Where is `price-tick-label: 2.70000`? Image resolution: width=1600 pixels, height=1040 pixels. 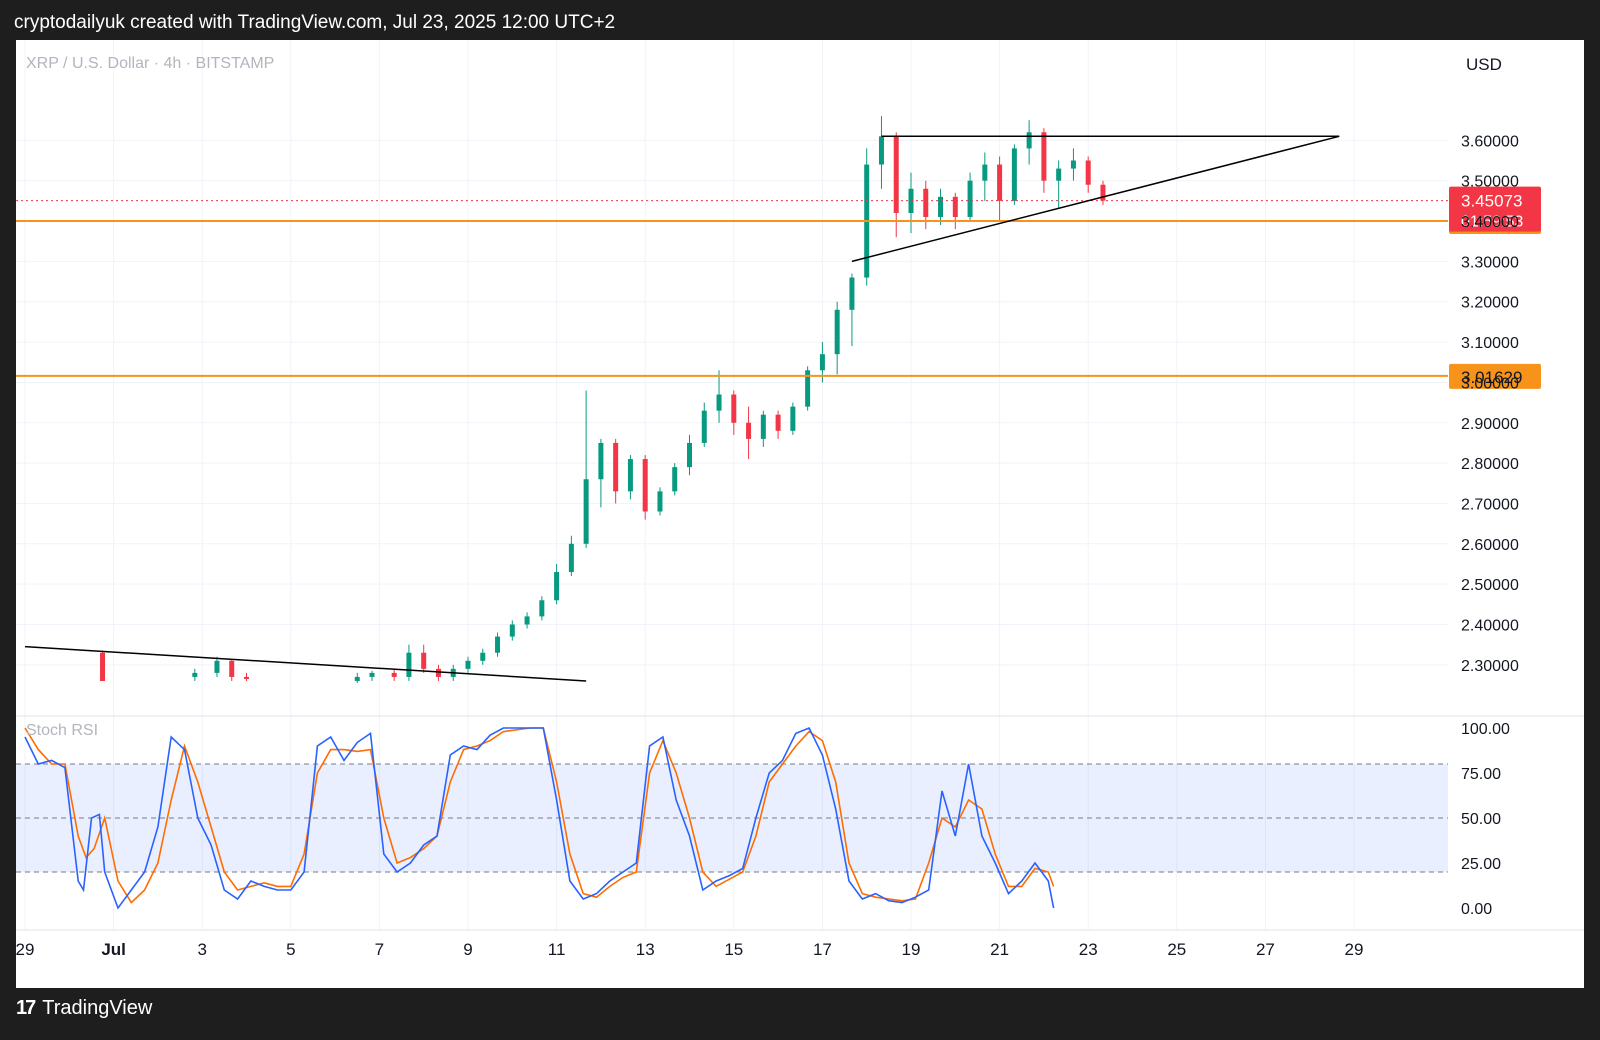
price-tick-label: 2.70000 is located at coordinates (1490, 504).